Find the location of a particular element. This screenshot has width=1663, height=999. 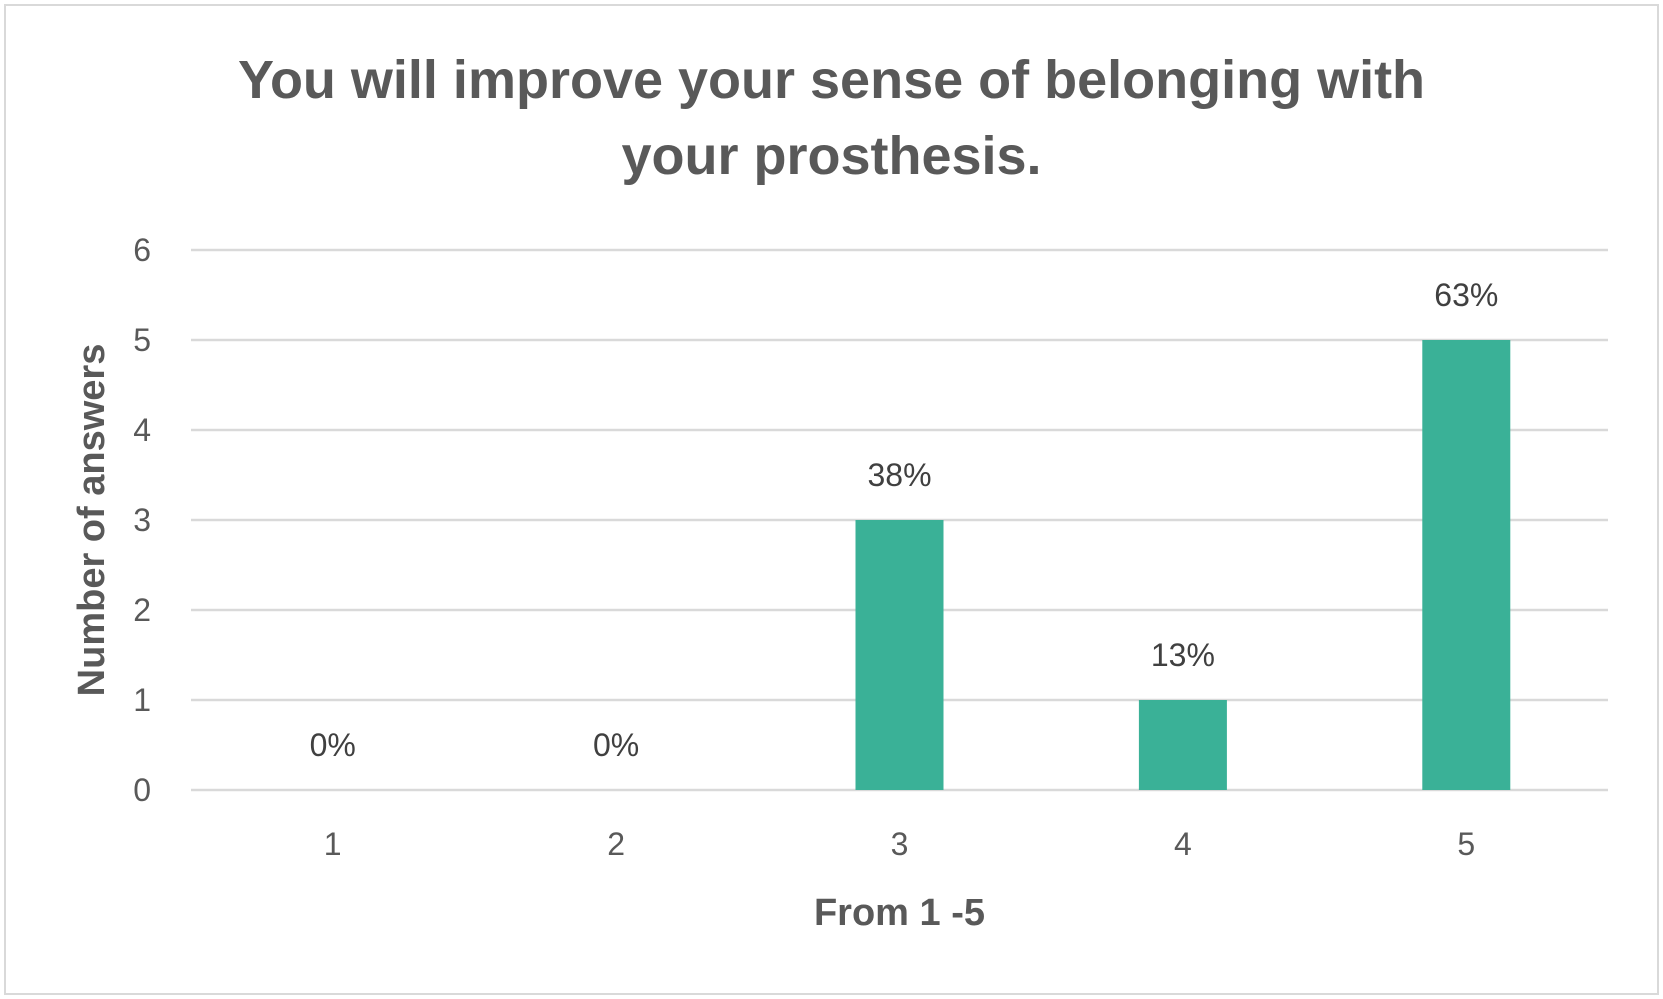

y-tick-label: 0 is located at coordinates (142, 790).